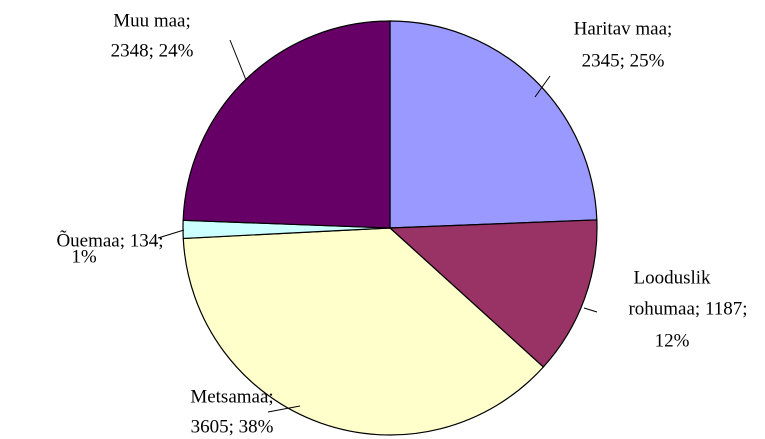 This screenshot has width=765, height=439. Describe the element at coordinates (109, 240) in the screenshot. I see `data-label: Õuemaa; 134;` at that location.